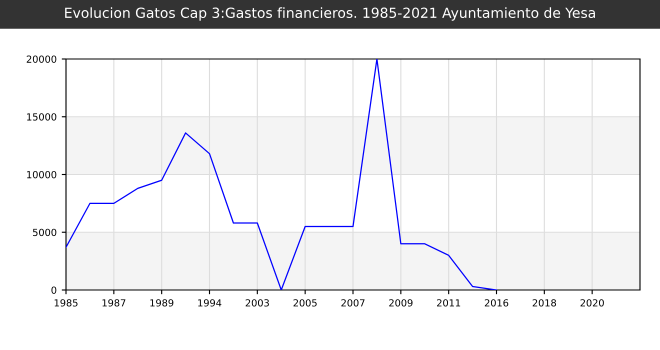  What do you see at coordinates (496, 303) in the screenshot?
I see `x-tick-label: 2016` at bounding box center [496, 303].